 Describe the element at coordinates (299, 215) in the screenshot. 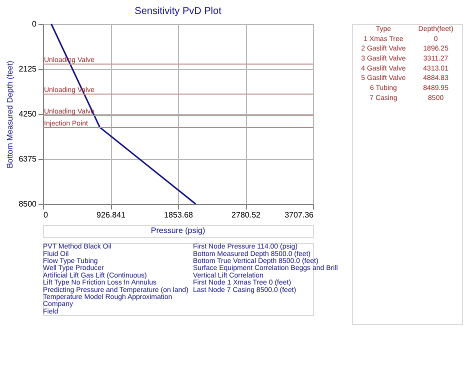

I see `x-tick-label: 3707.36` at that location.